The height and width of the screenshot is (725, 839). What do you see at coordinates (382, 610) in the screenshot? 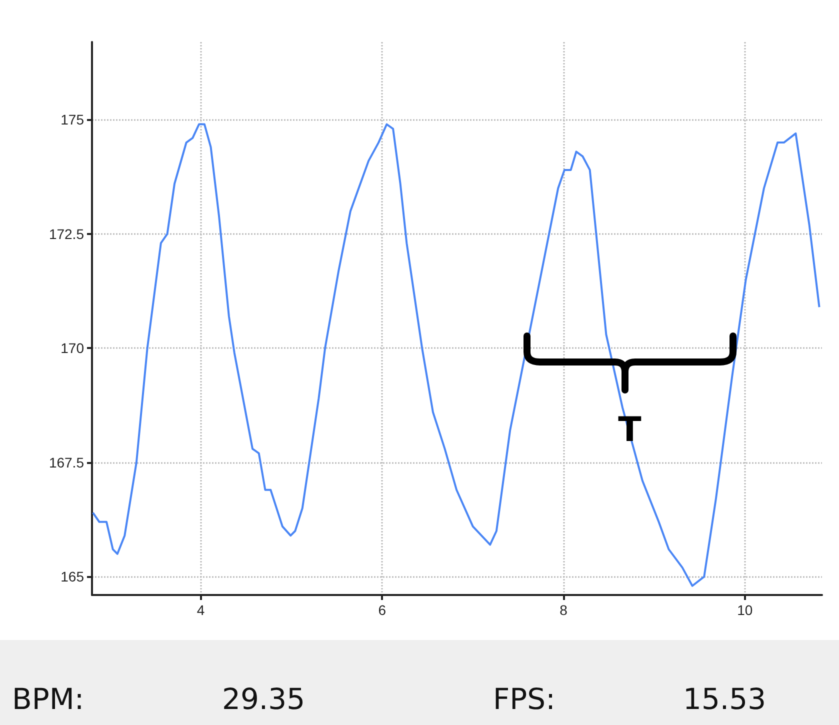
I see `x-tick-label: 6` at bounding box center [382, 610].